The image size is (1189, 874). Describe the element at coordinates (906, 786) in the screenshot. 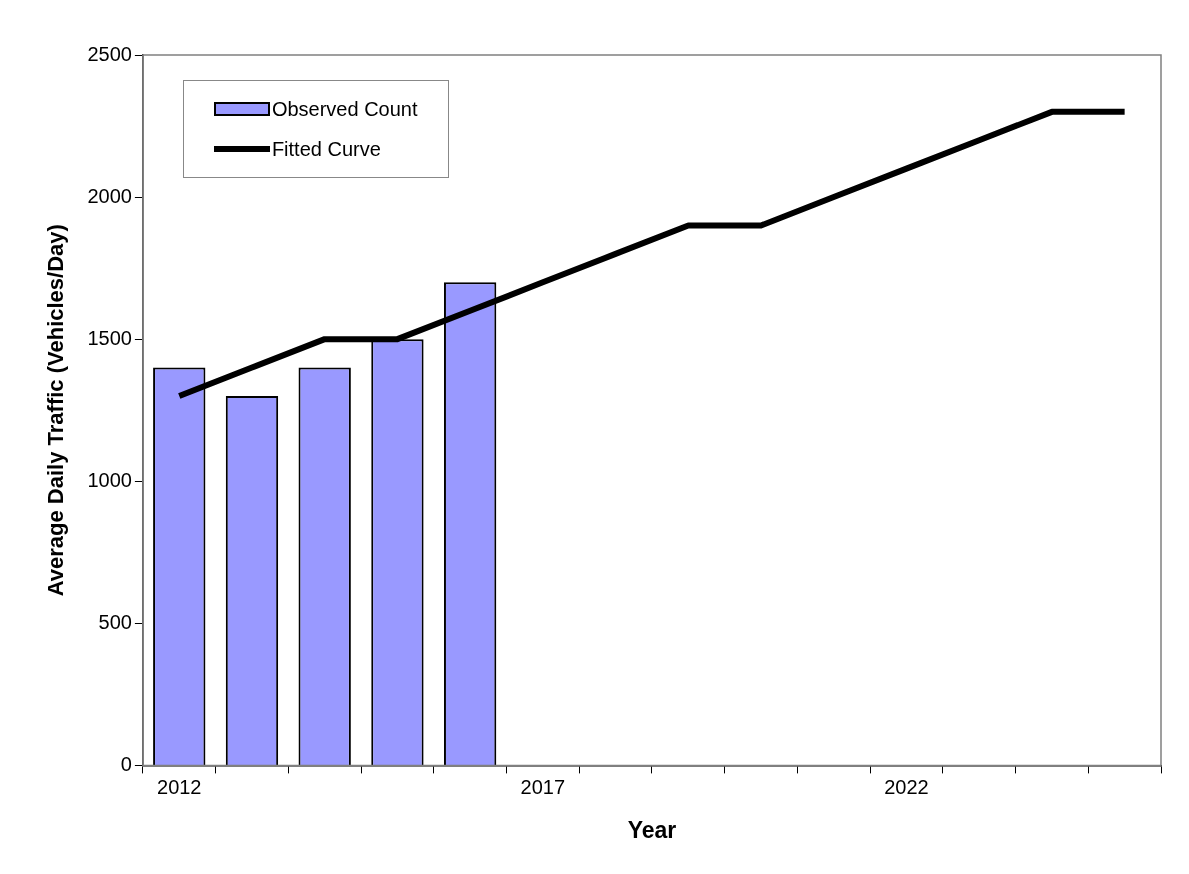

I see `x-tick-label: 2022` at that location.